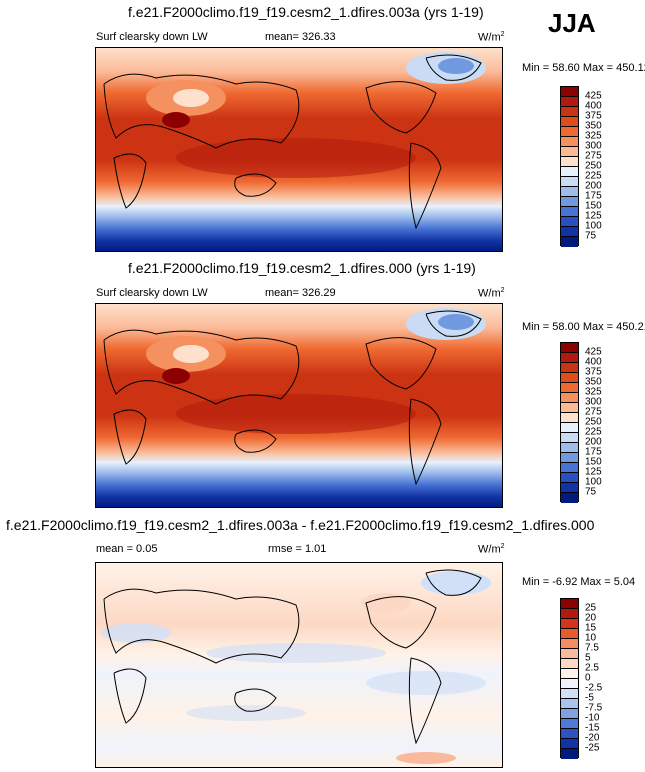  What do you see at coordinates (593, 422) in the screenshot?
I see `colorbar-tick: 250` at bounding box center [593, 422].